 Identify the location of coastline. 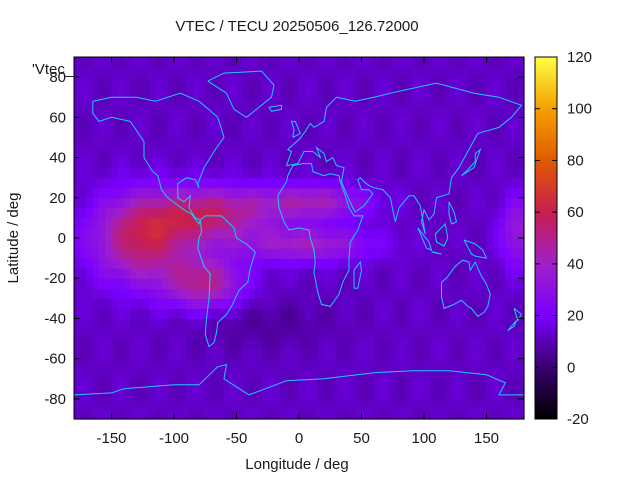
(436, 253).